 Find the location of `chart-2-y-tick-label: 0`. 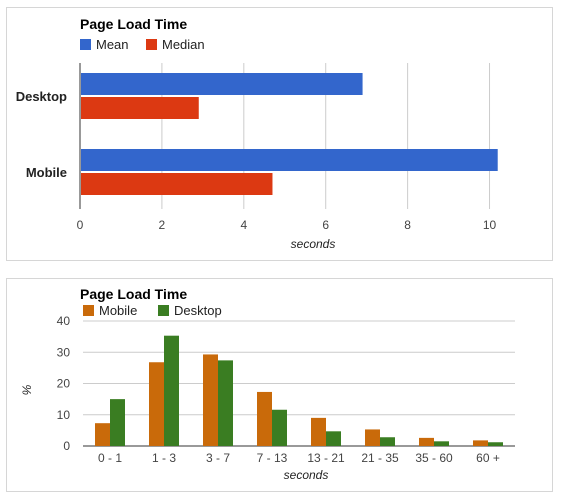

chart-2-y-tick-label: 0 is located at coordinates (66, 446).